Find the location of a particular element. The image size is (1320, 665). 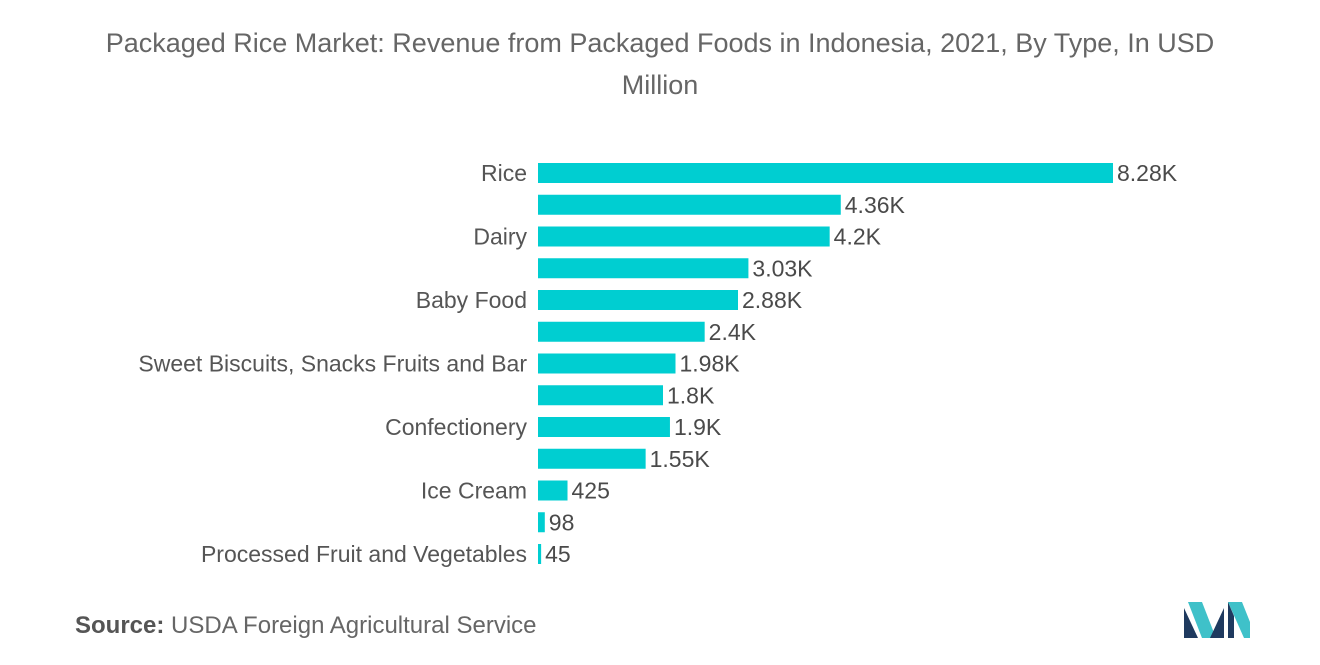

mordor-intelligence-logo-icon is located at coordinates (1217, 620).